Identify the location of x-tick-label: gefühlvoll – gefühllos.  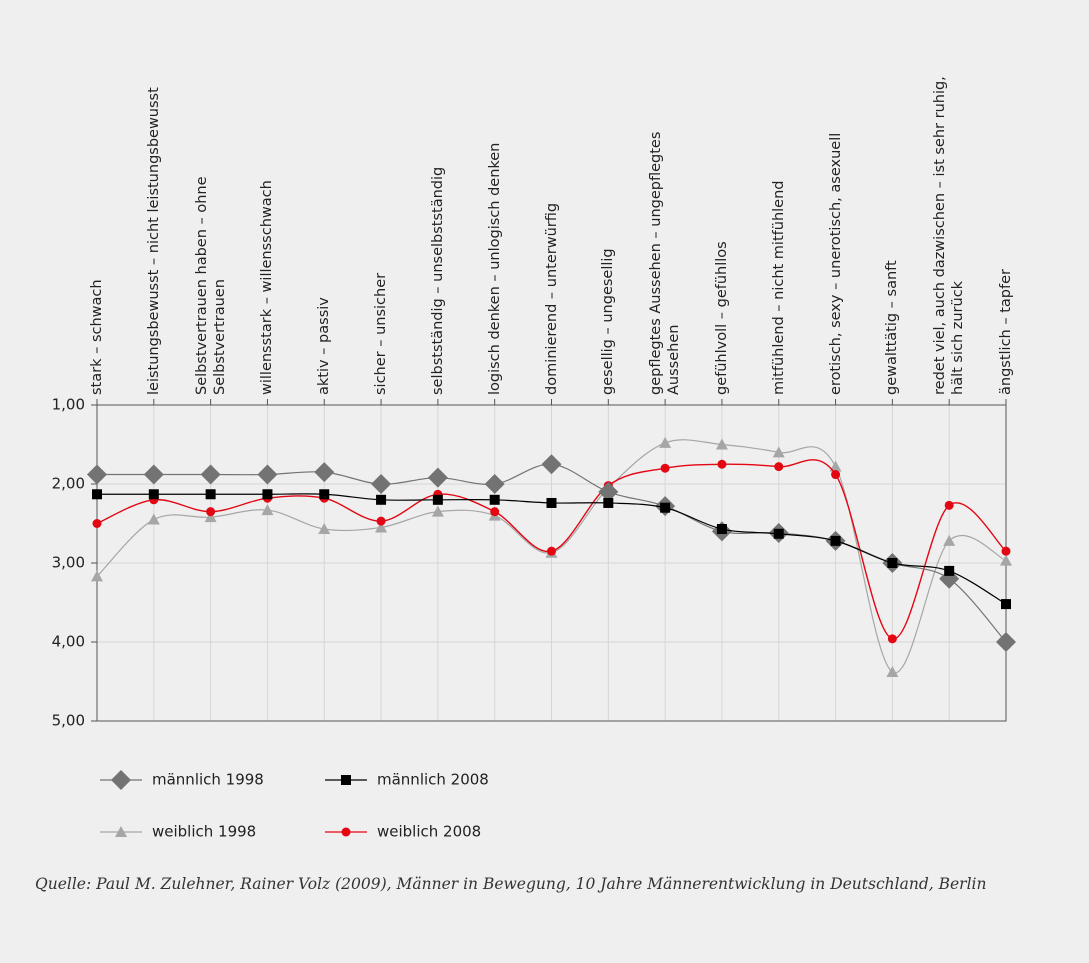
(721, 318).